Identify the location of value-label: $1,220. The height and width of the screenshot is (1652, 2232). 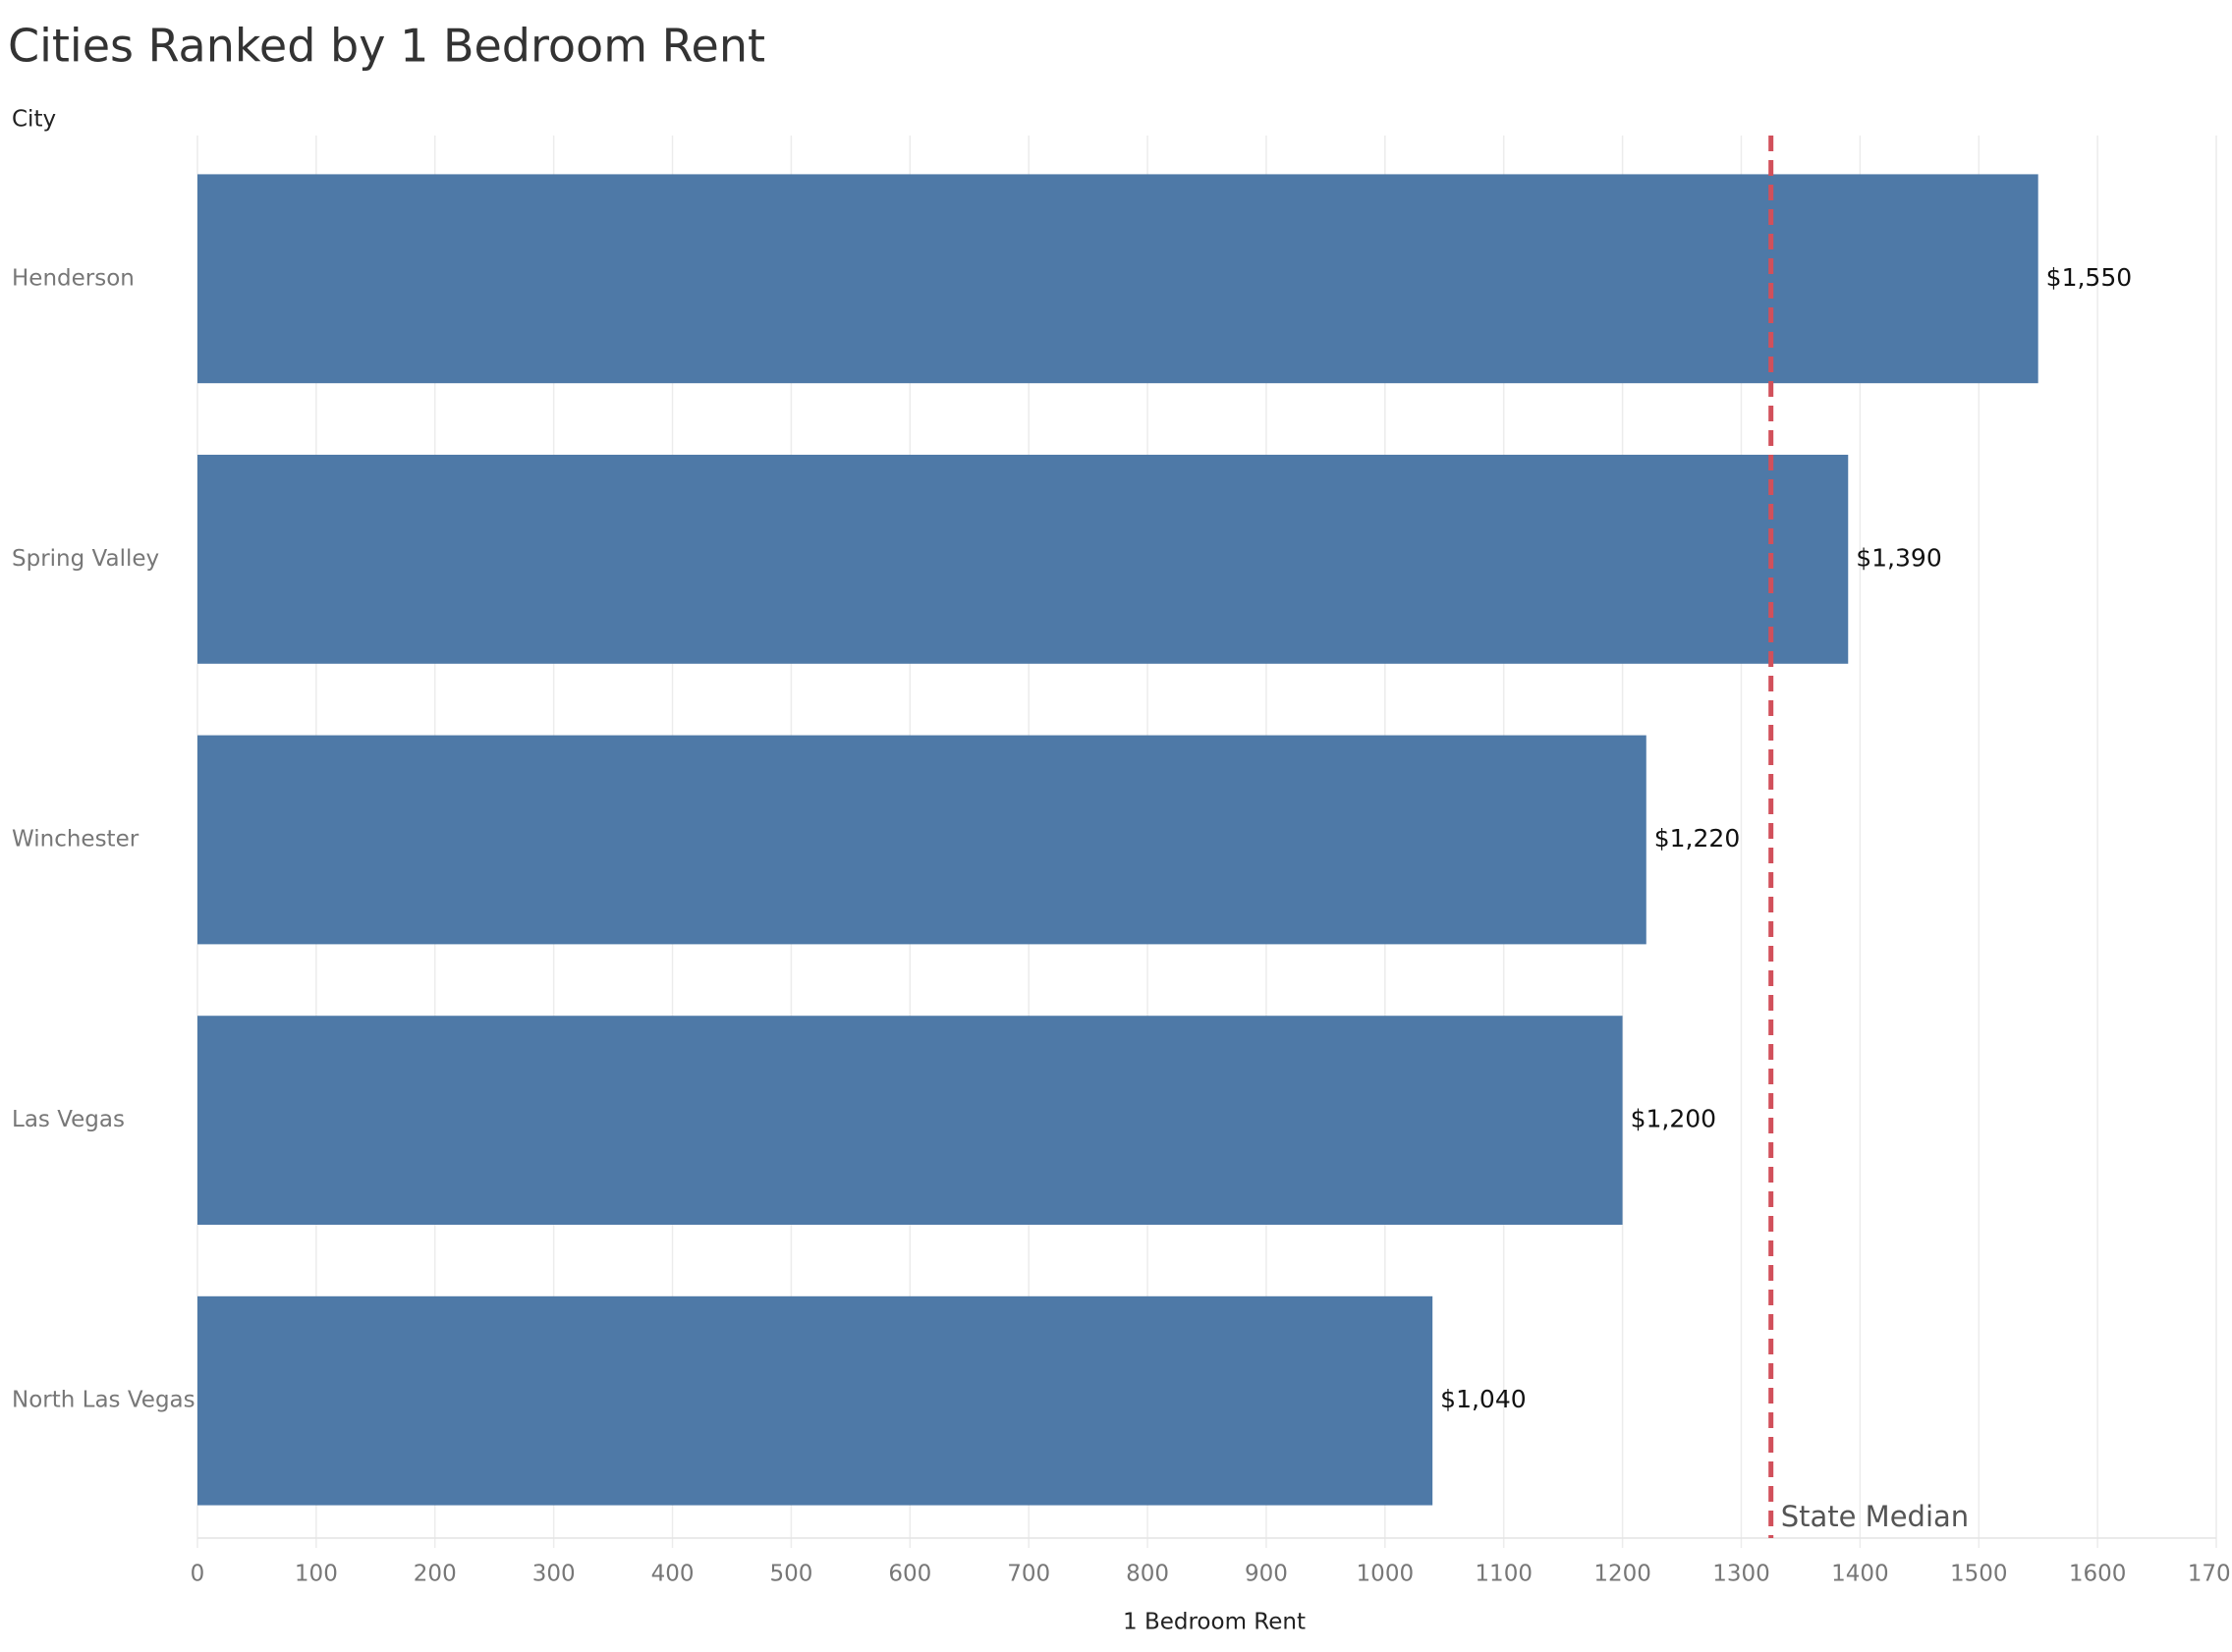
(1697, 838).